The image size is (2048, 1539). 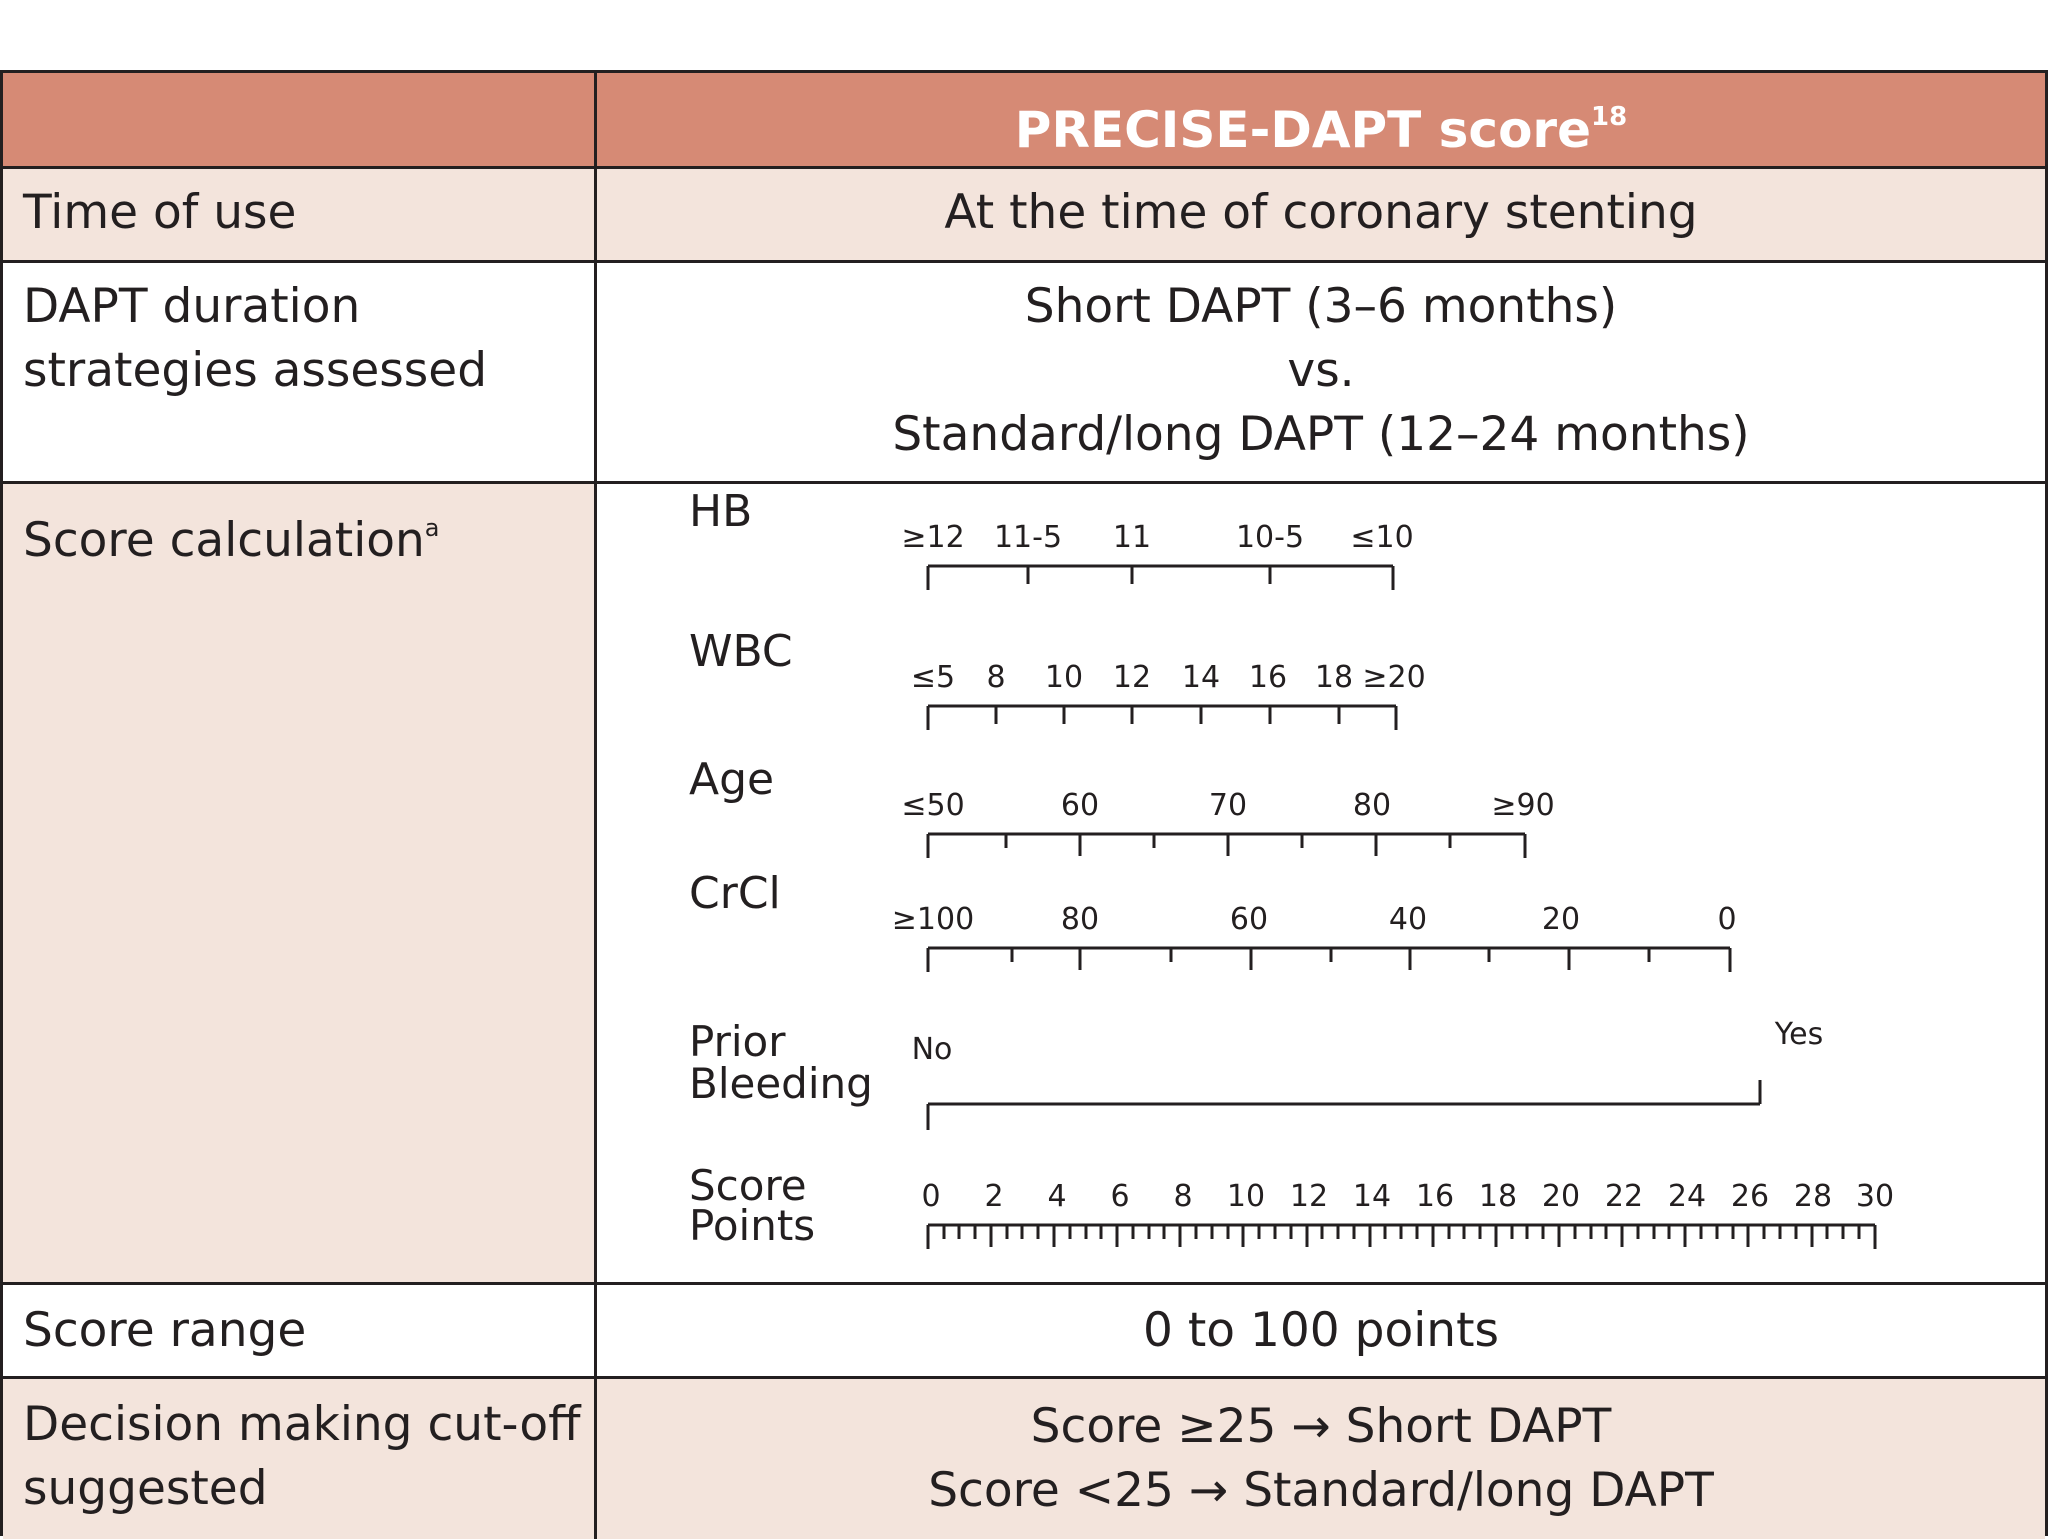 What do you see at coordinates (1344, 1105) in the screenshot?
I see `prior-bleeding-scale-axis` at bounding box center [1344, 1105].